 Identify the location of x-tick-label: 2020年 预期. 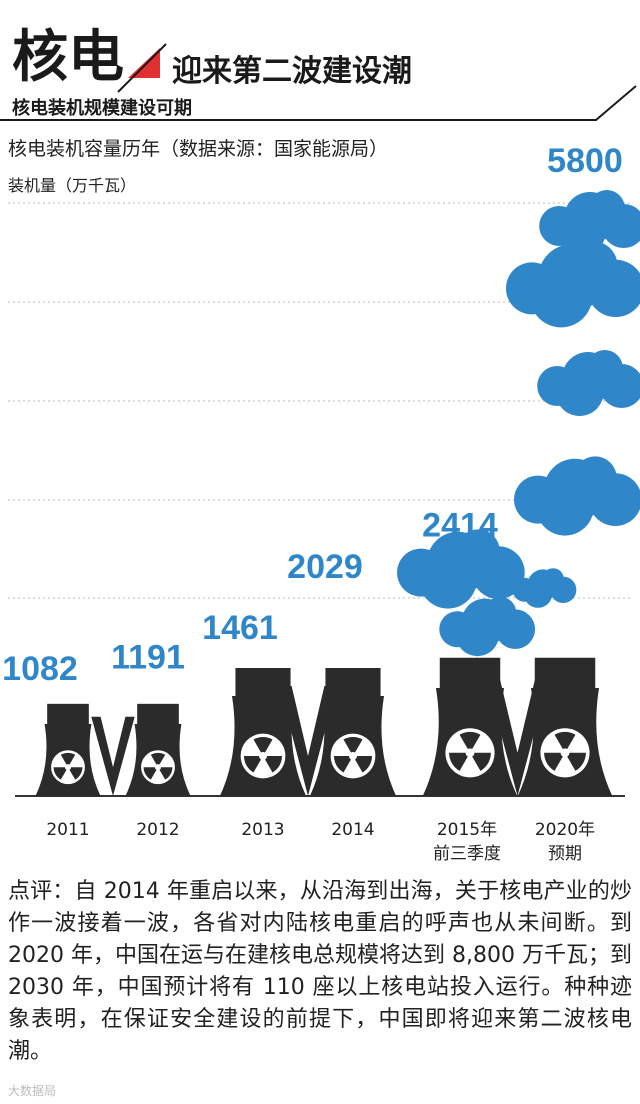
(565, 842).